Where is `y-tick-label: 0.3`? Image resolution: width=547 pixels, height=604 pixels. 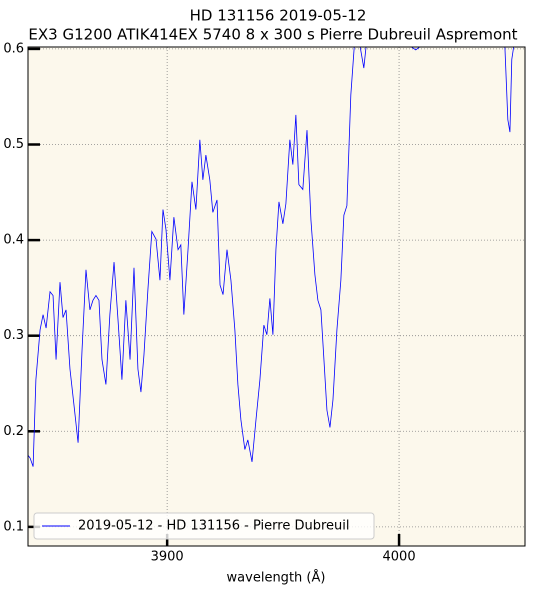
y-tick-label: 0.3 is located at coordinates (13, 335).